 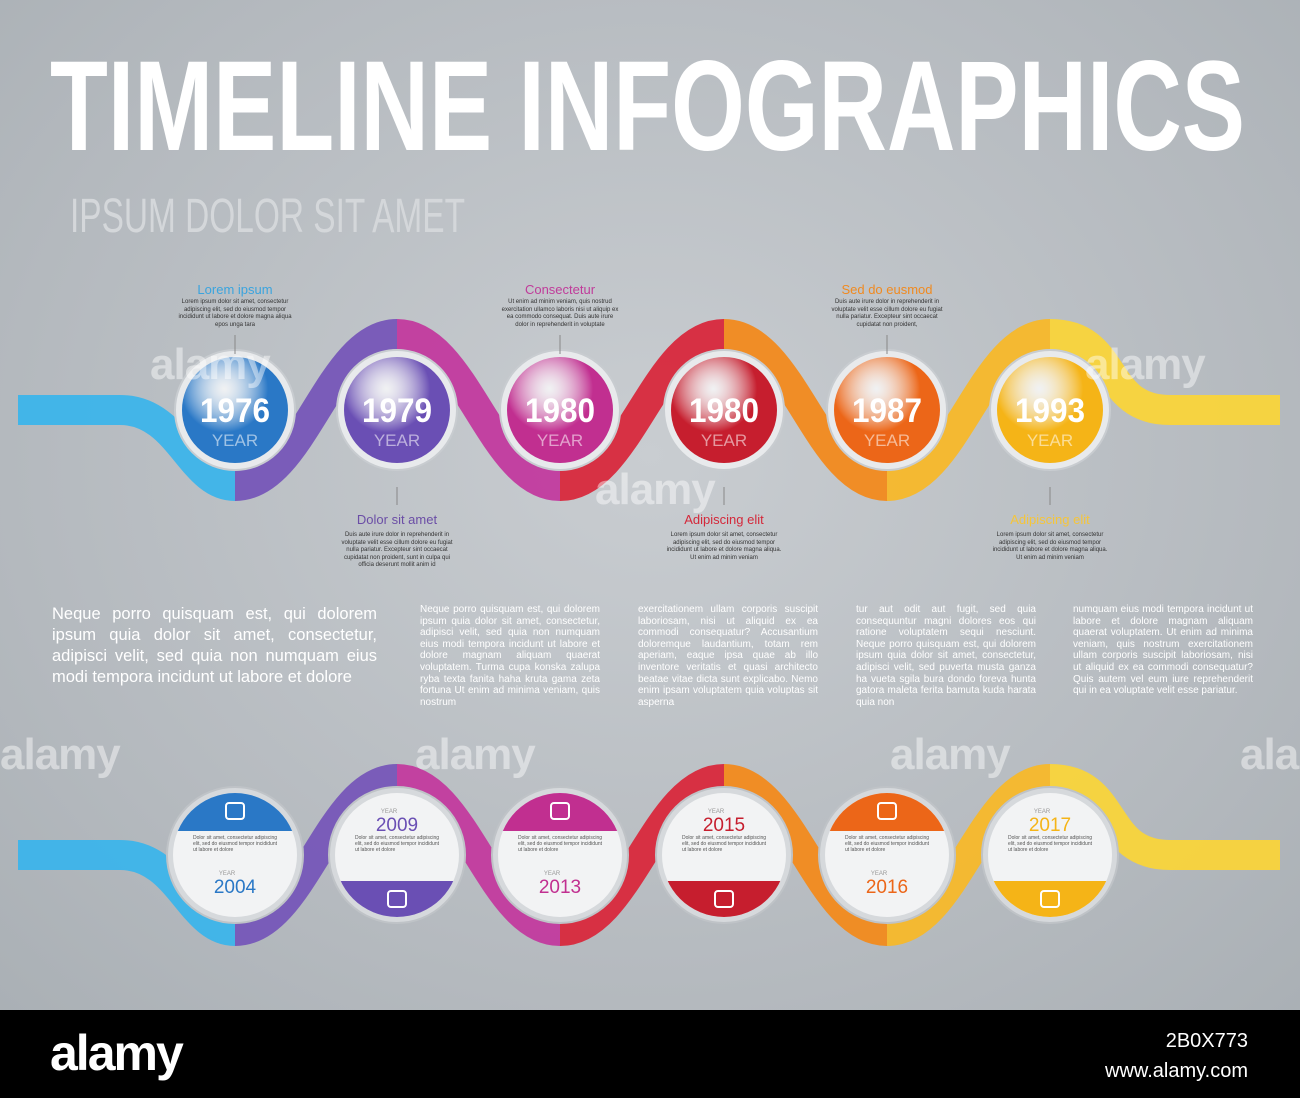 I want to click on footer: alamy 2B0X773 www.alamy.com, so click(x=650, y=1054).